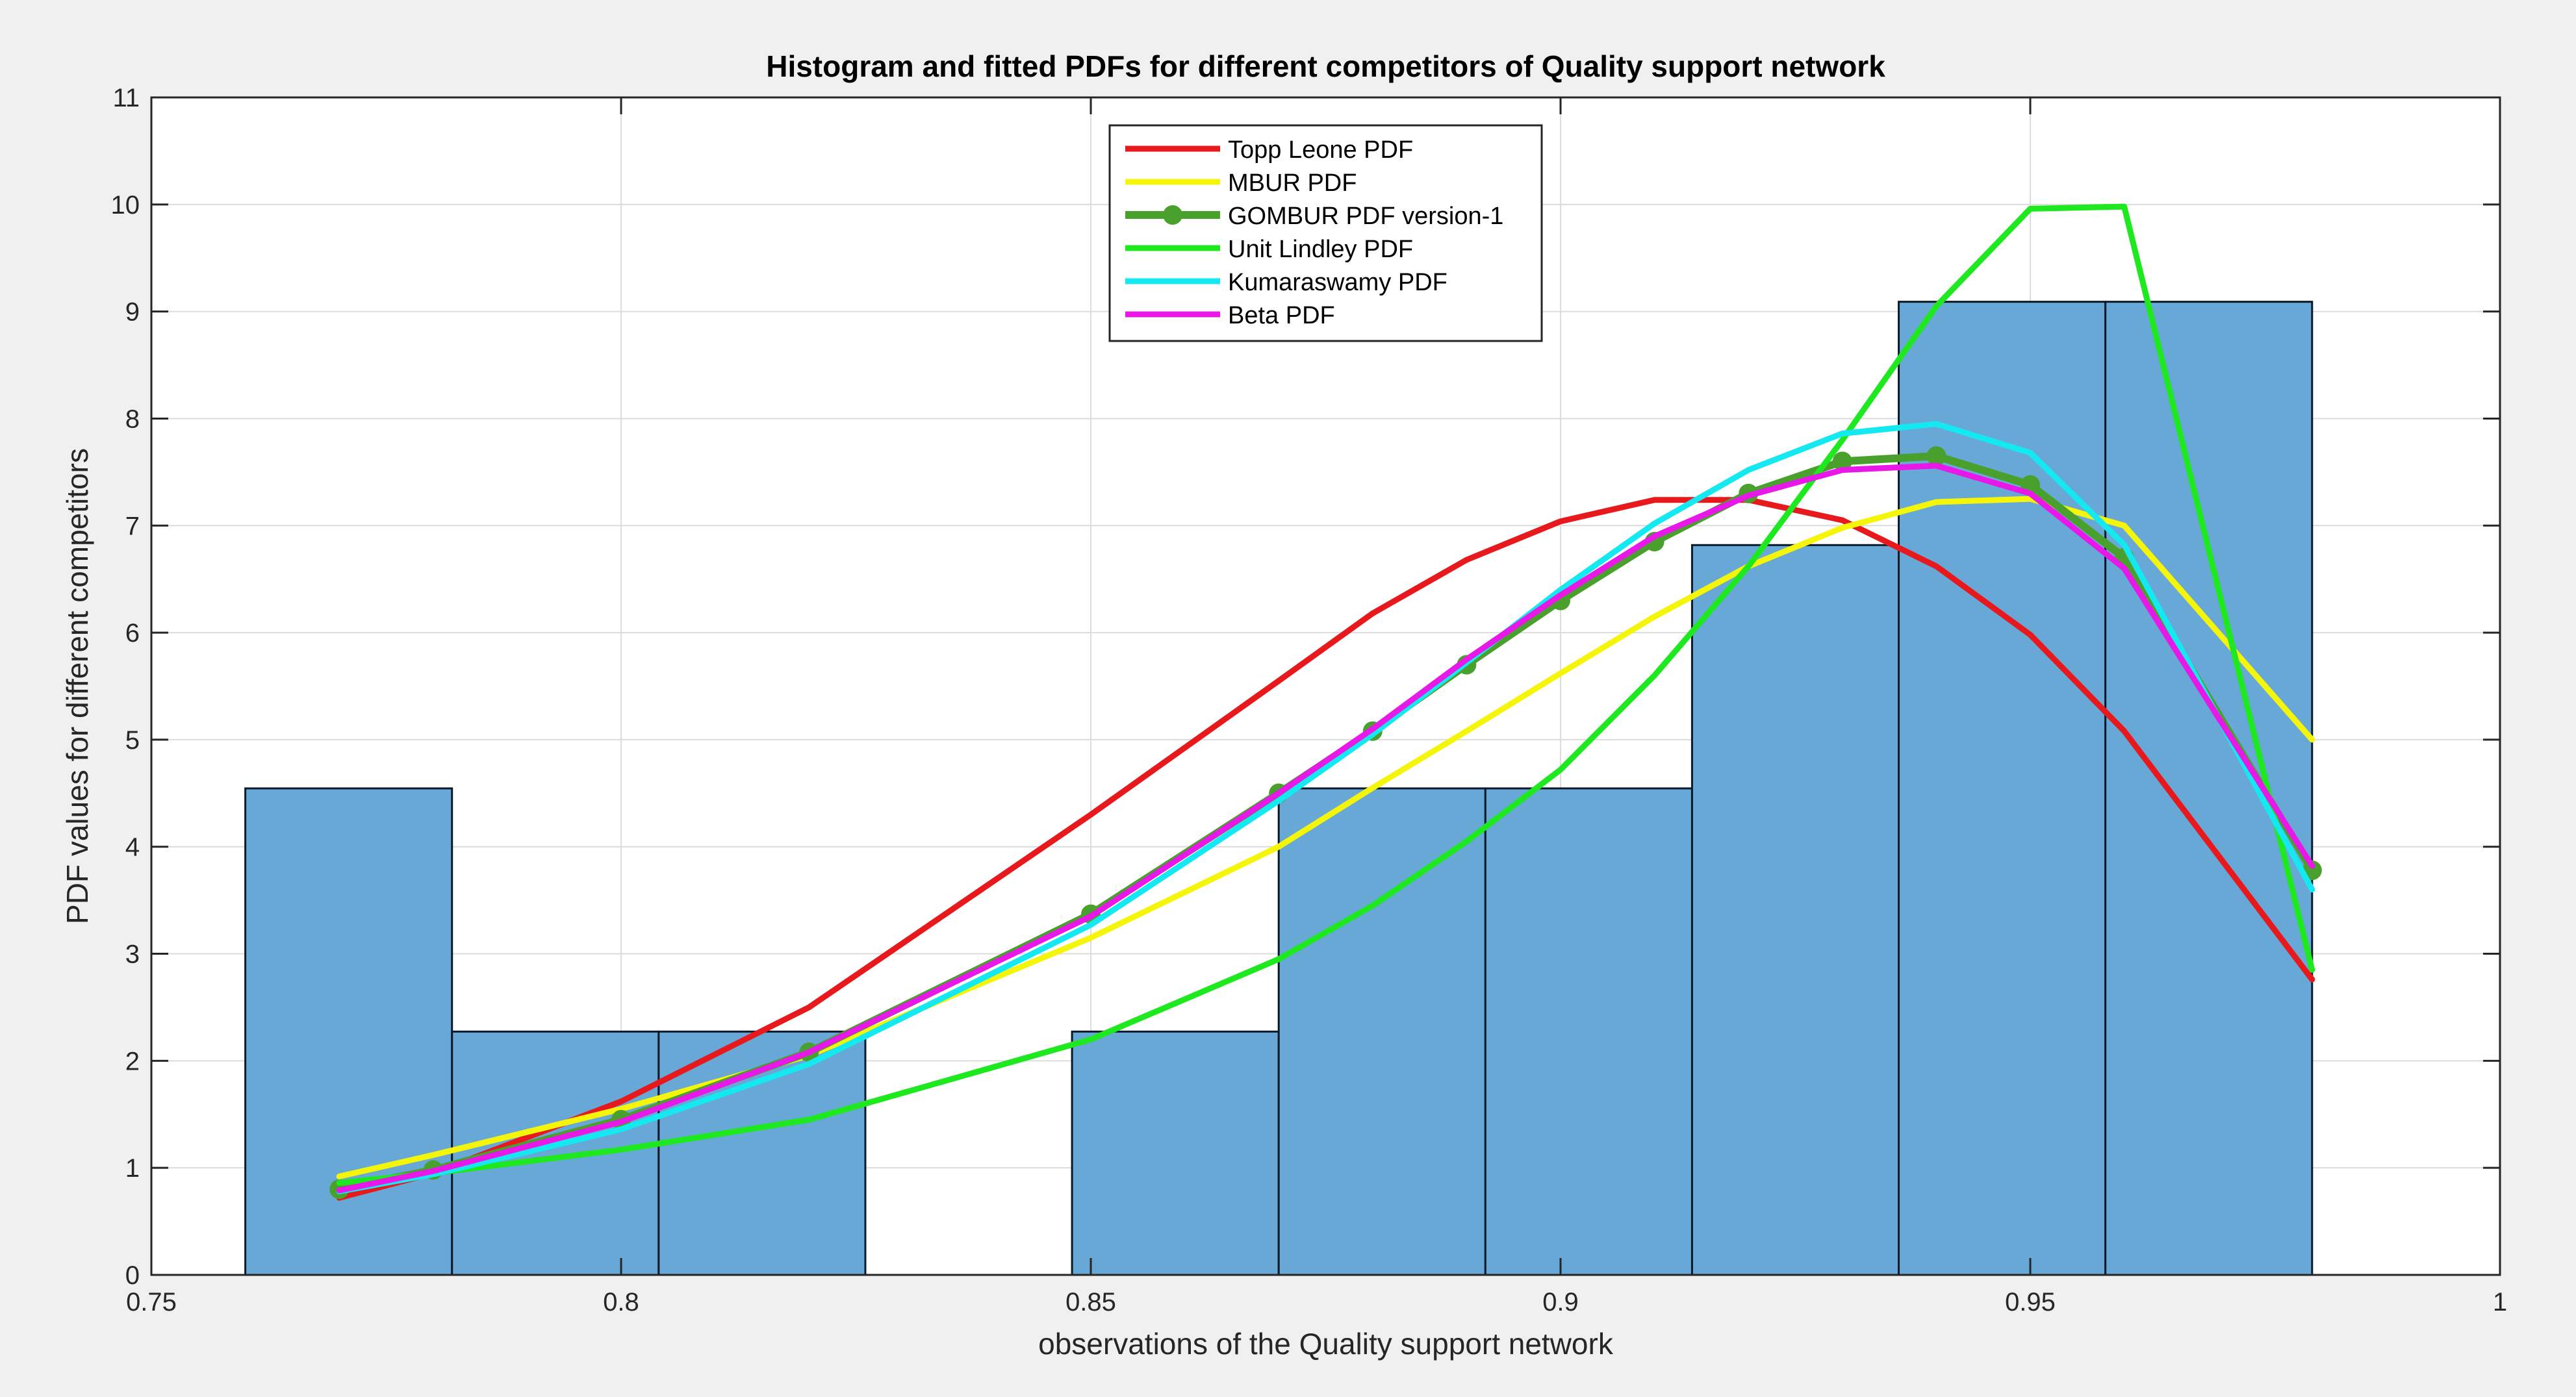  I want to click on legend-label: Topp Leone PDF, so click(1320, 150).